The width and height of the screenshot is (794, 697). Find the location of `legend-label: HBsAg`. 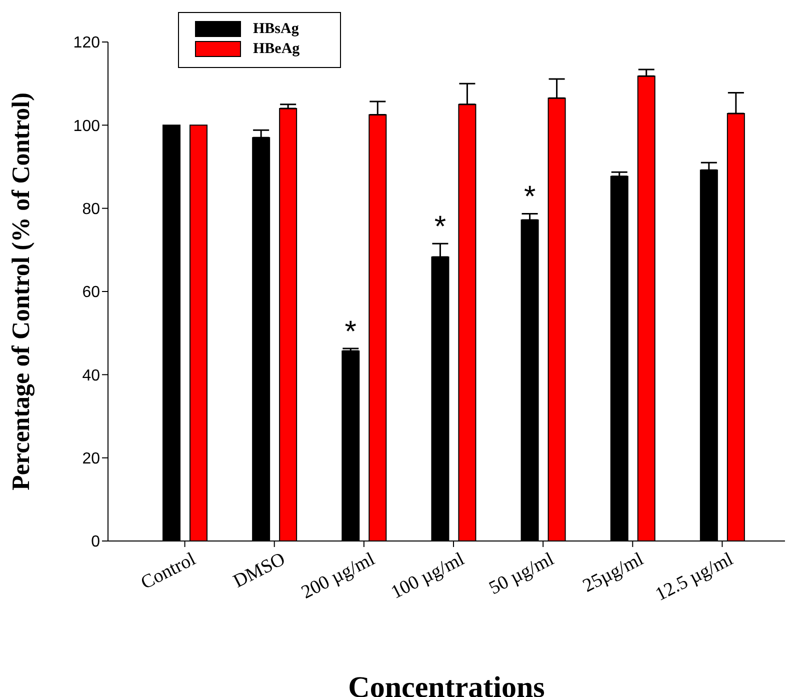

legend-label: HBsAg is located at coordinates (276, 29).